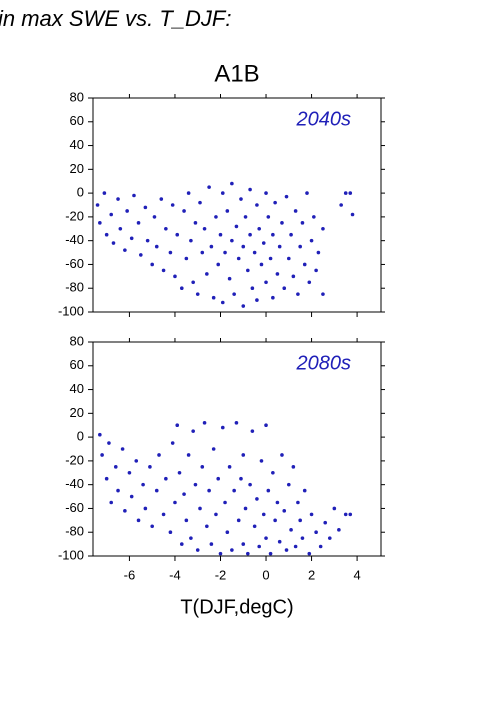 This screenshot has width=501, height=714. What do you see at coordinates (356, 574) in the screenshot?
I see `x-tick-label: 4` at bounding box center [356, 574].